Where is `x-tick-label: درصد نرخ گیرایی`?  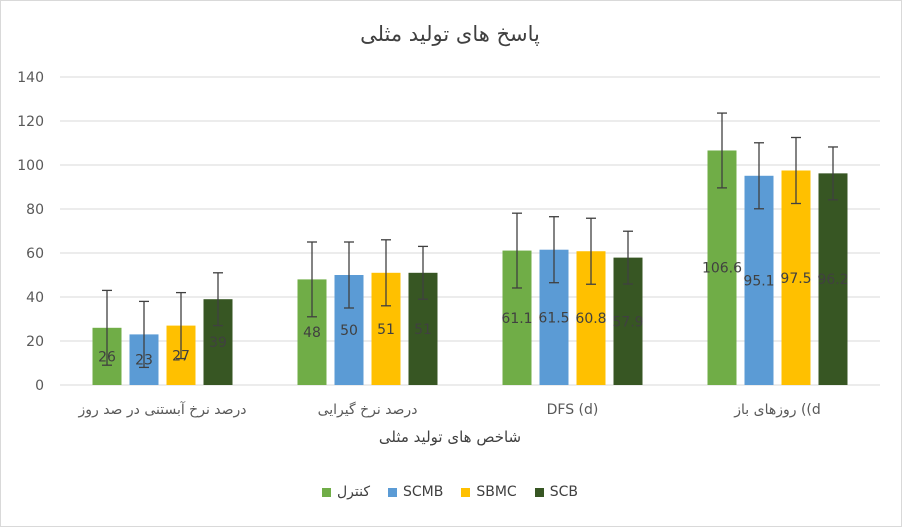
x-tick-label: درصد نرخ گیرایی is located at coordinates (368, 409).